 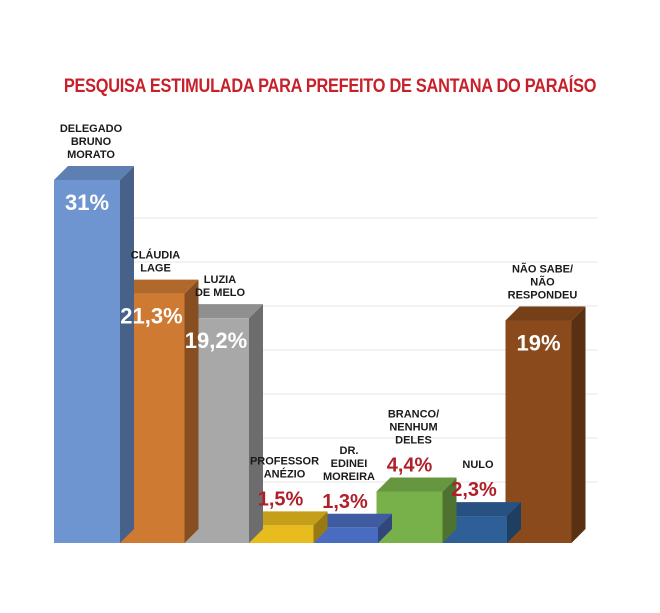 What do you see at coordinates (543, 282) in the screenshot?
I see `category-label: NÃO SABE/NÃO RESPONDEU` at bounding box center [543, 282].